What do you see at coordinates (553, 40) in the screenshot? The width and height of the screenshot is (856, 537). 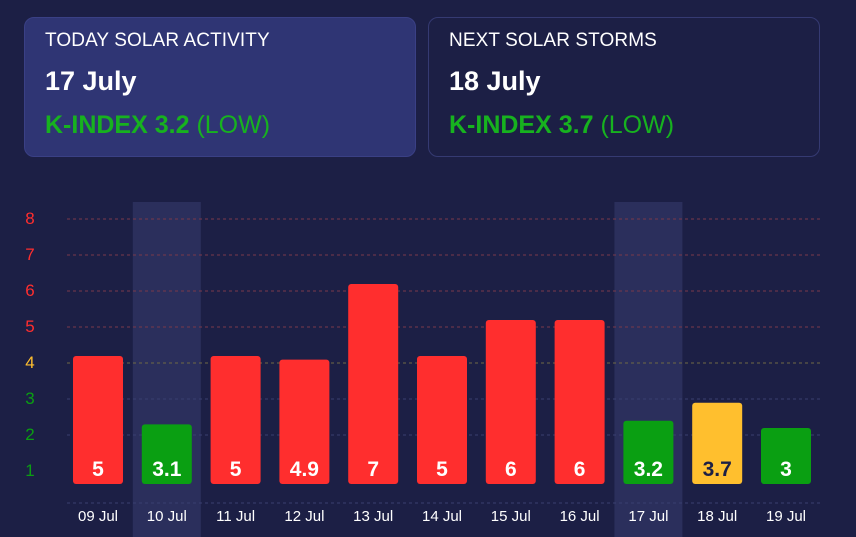 I see `next-card-heading: NEXT SOLAR STORMS` at bounding box center [553, 40].